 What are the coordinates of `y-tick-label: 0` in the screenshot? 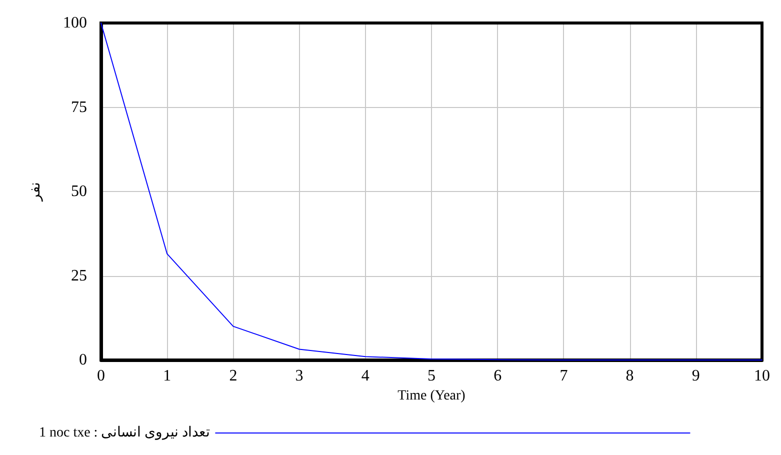 It's located at (83, 360).